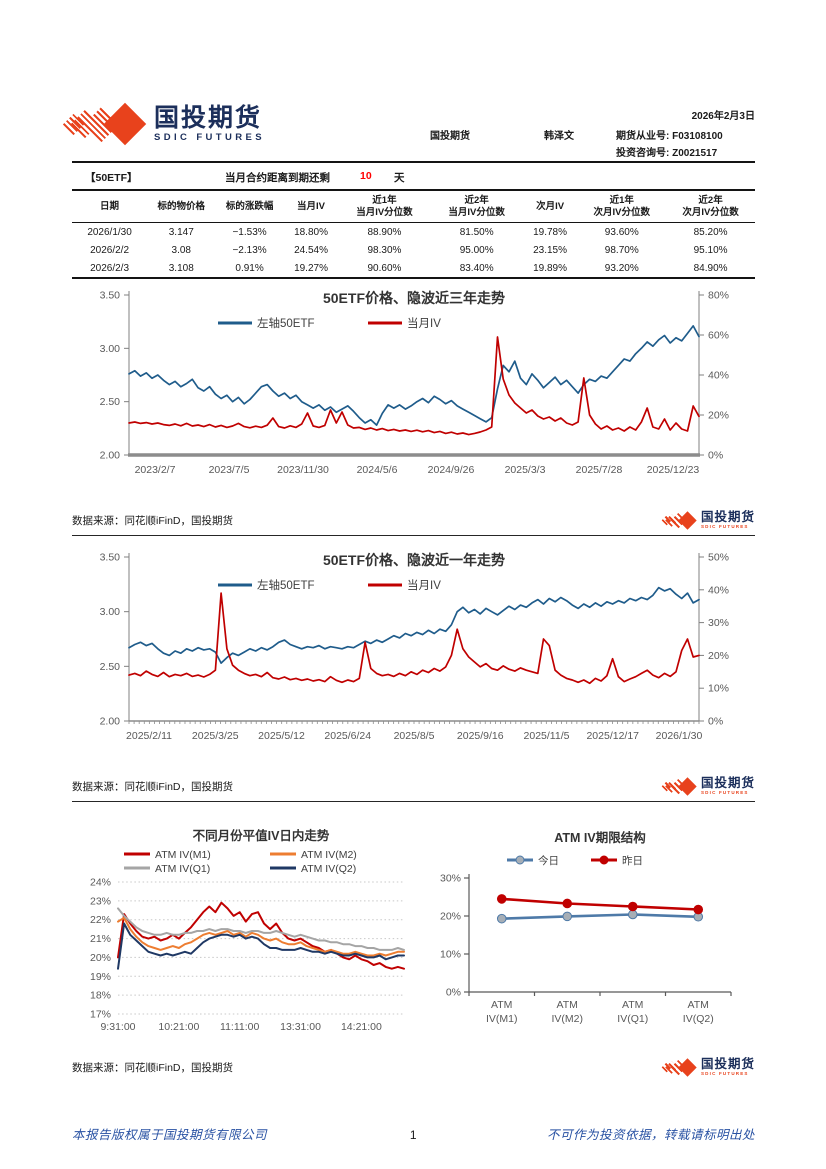 This screenshot has width=826, height=1169. Describe the element at coordinates (710, 232) in the screenshot. I see `table-cell: 85.20%` at that location.